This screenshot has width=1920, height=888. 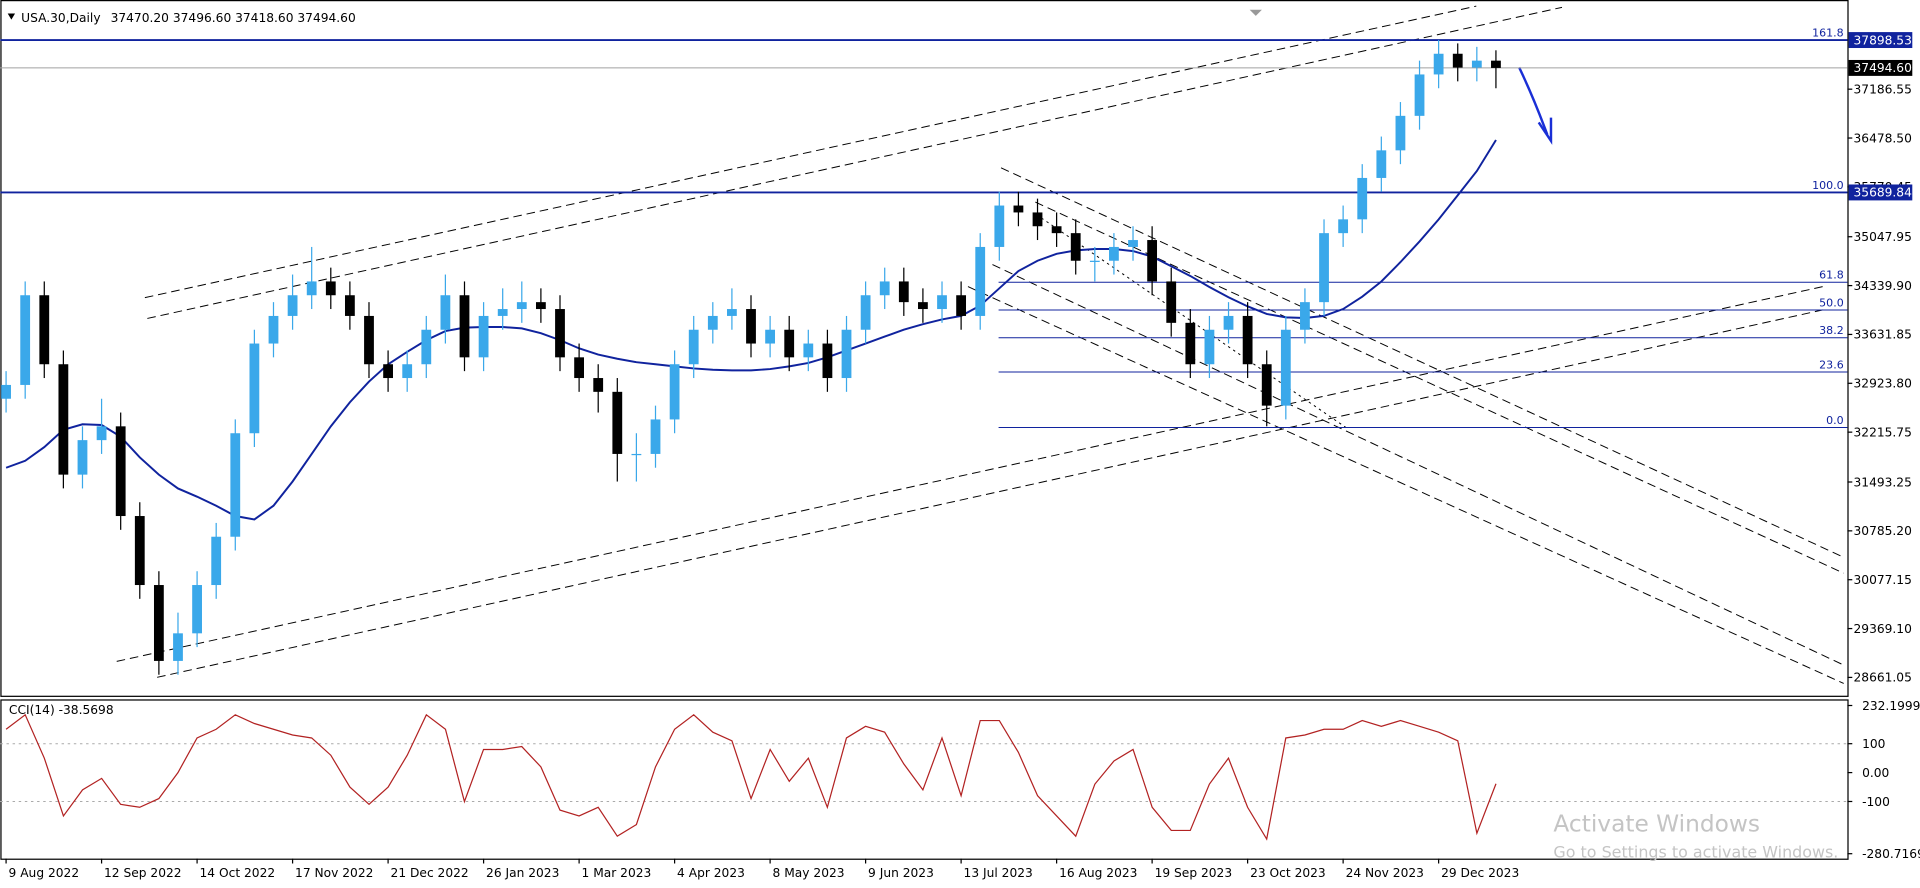 I want to click on shift-marker, so click(x=1255, y=12).